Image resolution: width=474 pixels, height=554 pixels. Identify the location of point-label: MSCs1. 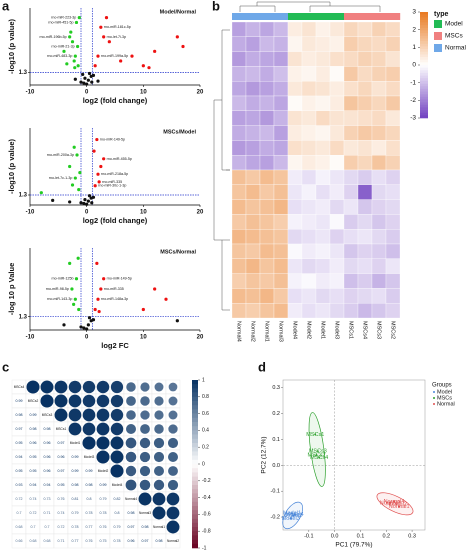
(315, 435).